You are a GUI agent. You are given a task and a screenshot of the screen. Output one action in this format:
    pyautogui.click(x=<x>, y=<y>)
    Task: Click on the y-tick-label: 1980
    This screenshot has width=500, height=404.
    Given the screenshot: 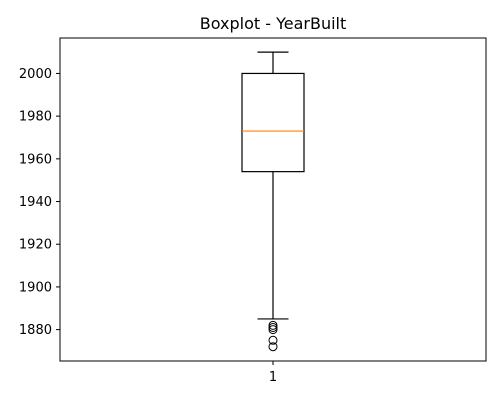 What is the action you would take?
    pyautogui.click(x=35, y=117)
    